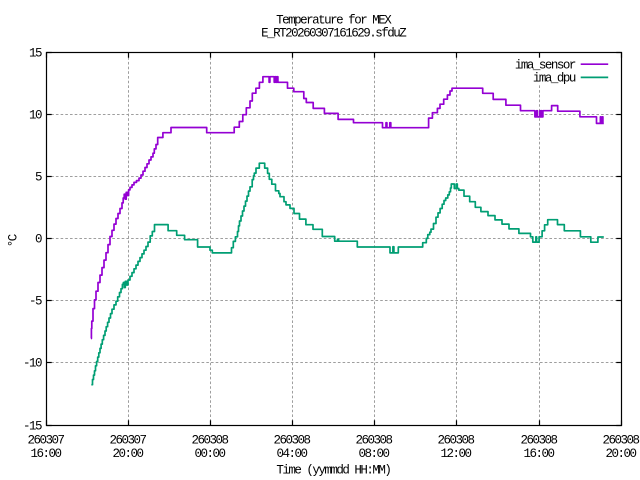 The image size is (640, 480). What do you see at coordinates (209, 454) in the screenshot?
I see `svg-text: 00:00` at bounding box center [209, 454].